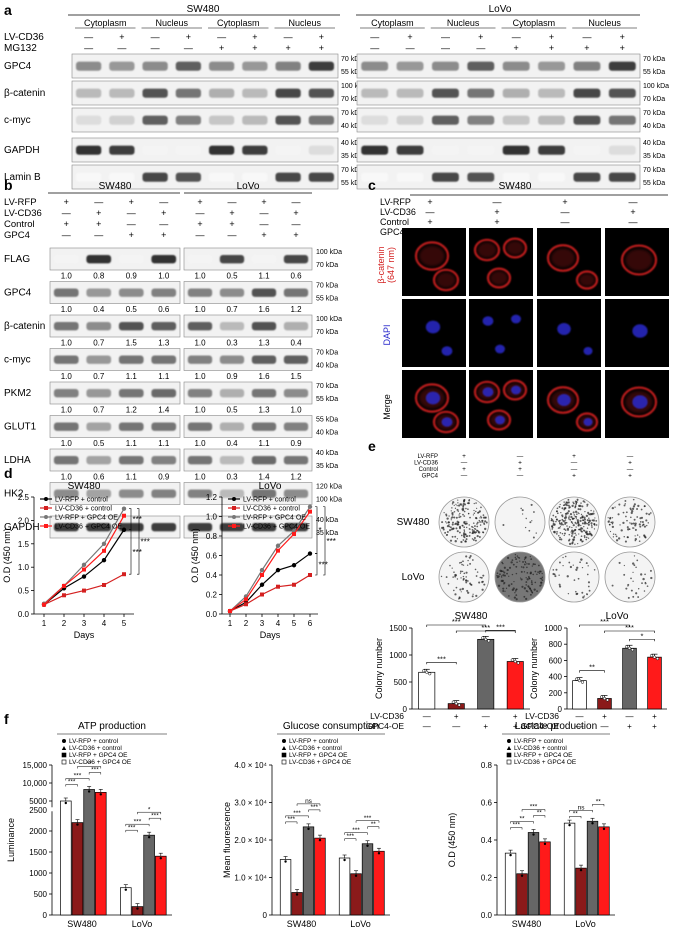  Describe the element at coordinates (480, 48) in the screenshot. I see `sign-mg132: —` at that location.